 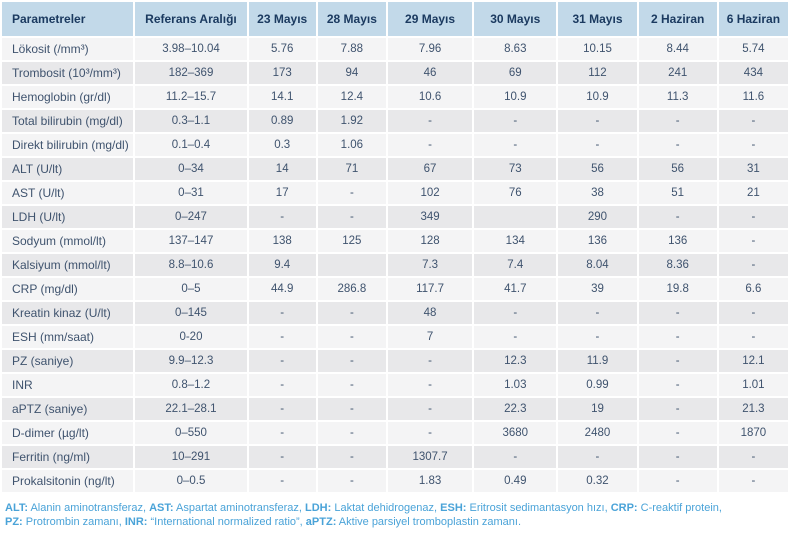 What do you see at coordinates (677, 169) in the screenshot?
I see `value-cell: 56` at bounding box center [677, 169].